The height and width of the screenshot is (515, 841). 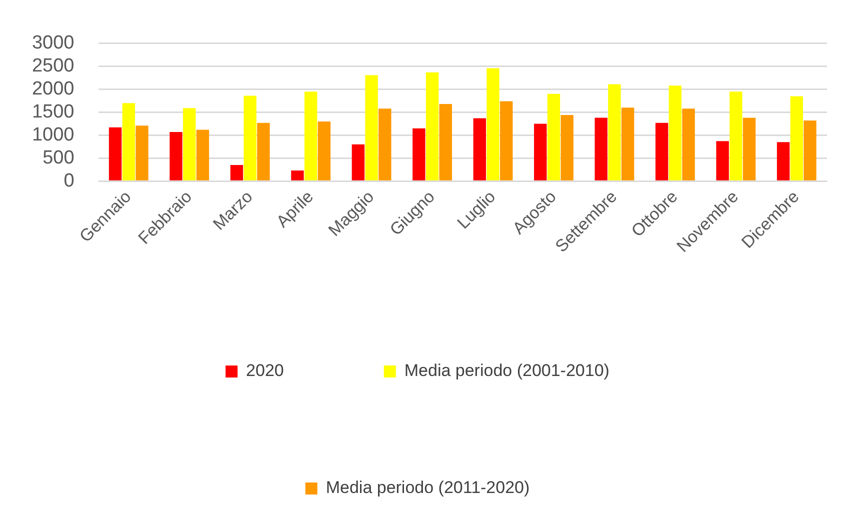 I want to click on y-tick-label: 2000, so click(x=53, y=89).